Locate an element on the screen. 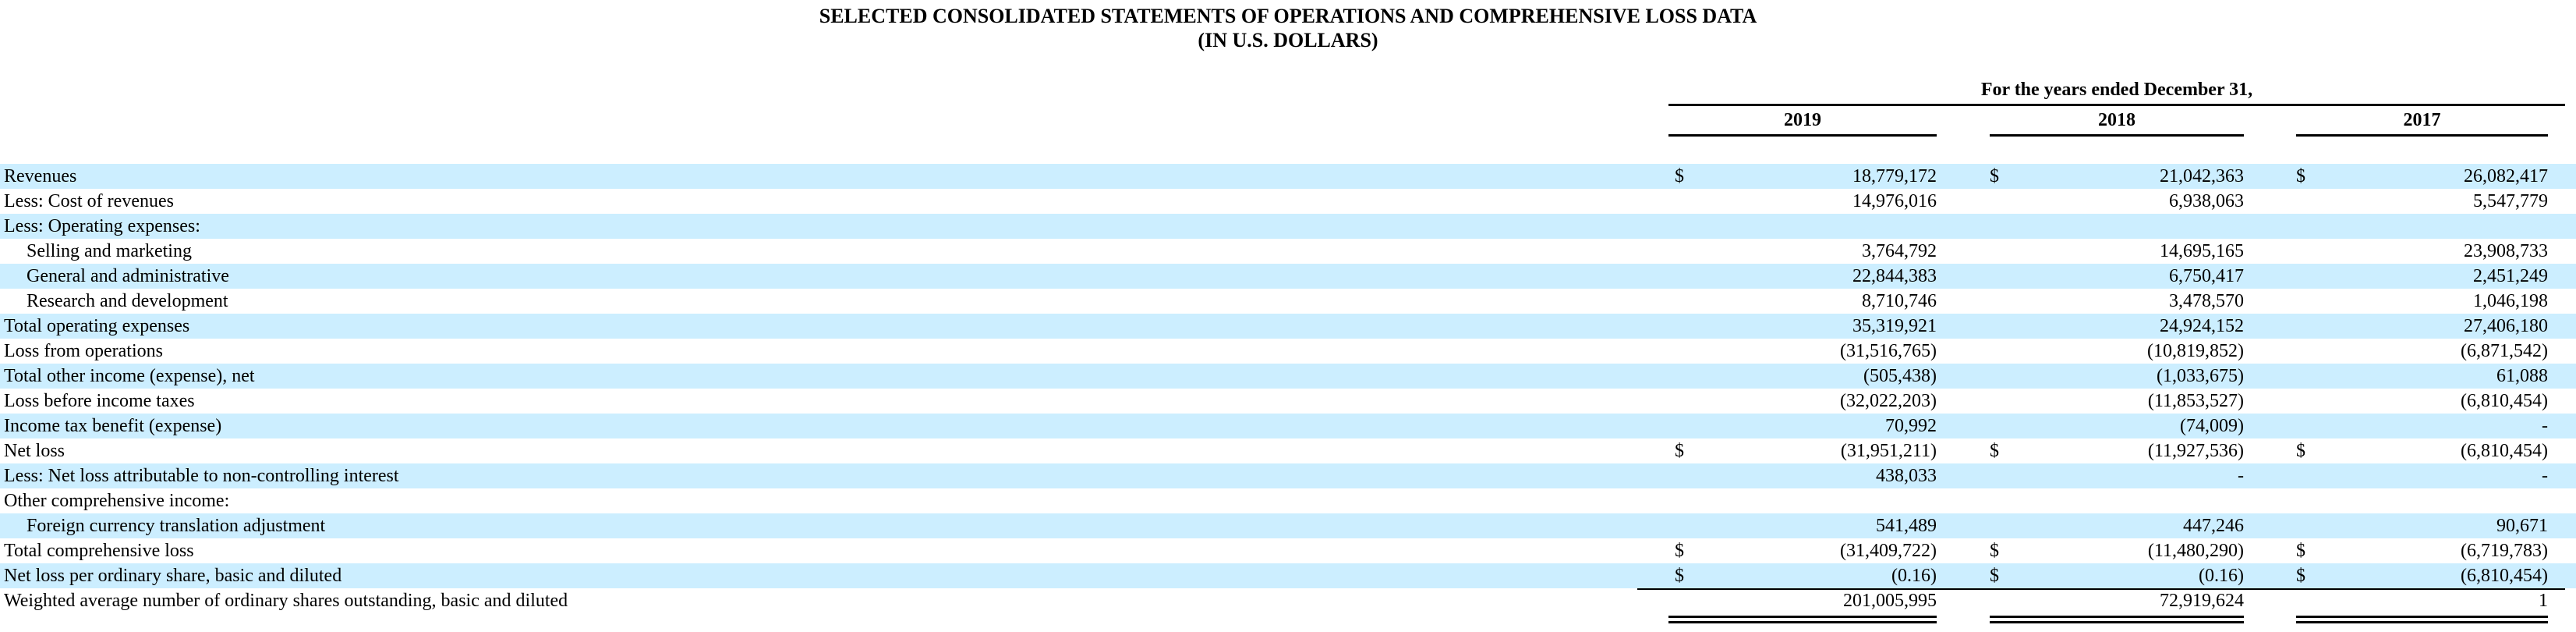 This screenshot has width=2576, height=632. table-row: Other comprehensive income: is located at coordinates (1288, 500).